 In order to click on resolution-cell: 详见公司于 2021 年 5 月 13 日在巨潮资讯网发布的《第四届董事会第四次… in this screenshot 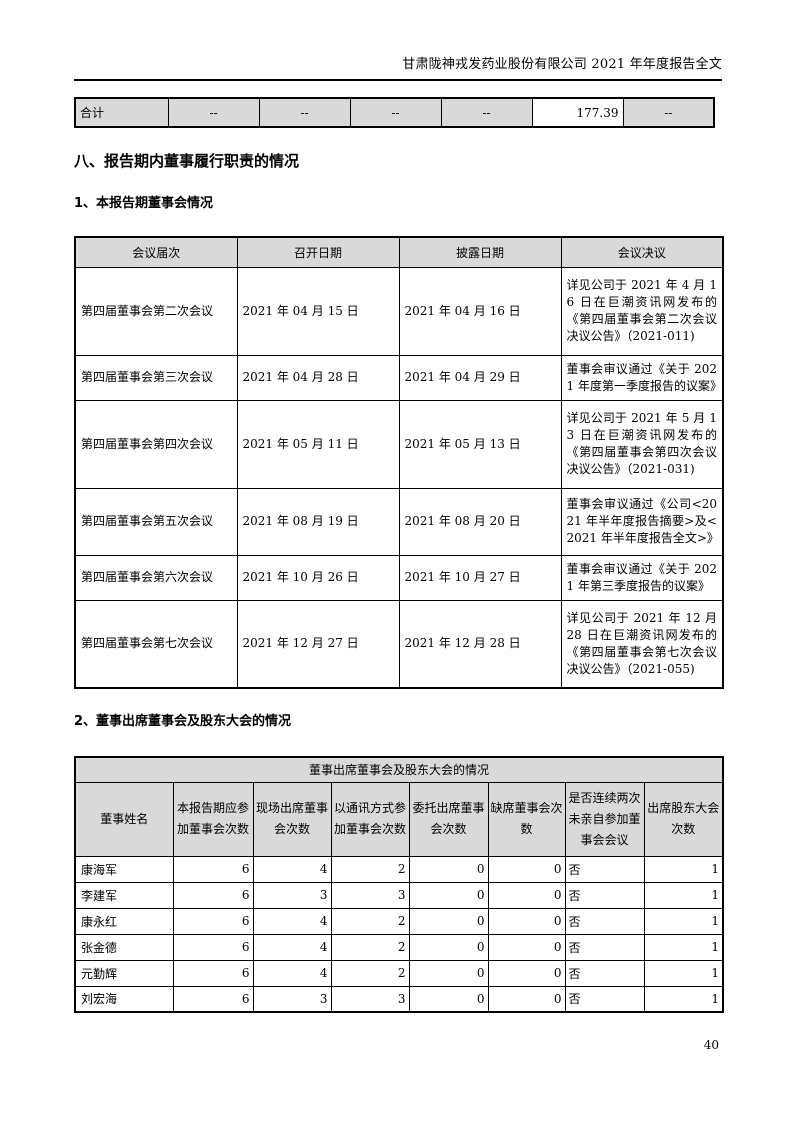, I will do `click(642, 444)`.